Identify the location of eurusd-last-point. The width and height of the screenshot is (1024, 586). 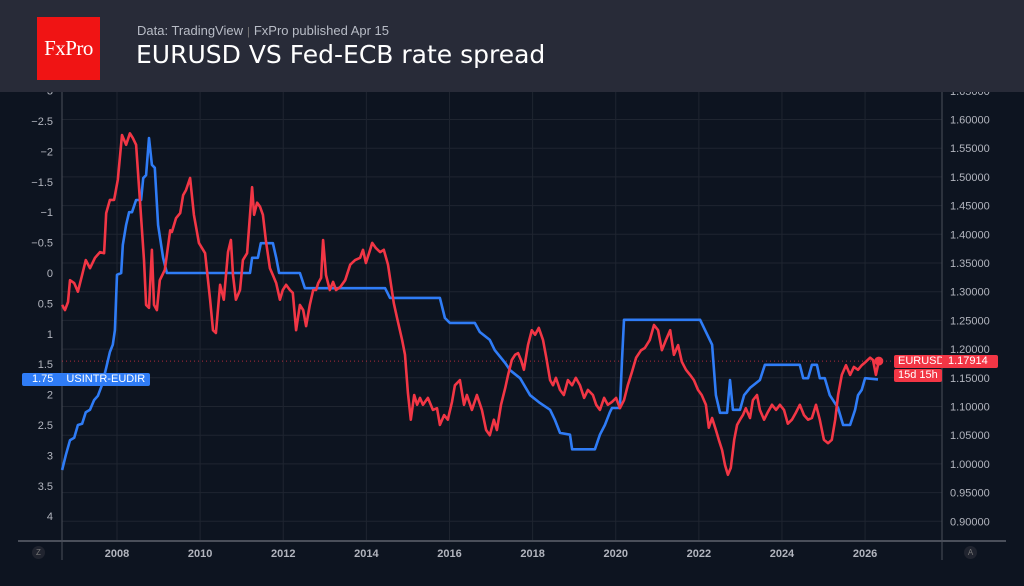
(879, 361).